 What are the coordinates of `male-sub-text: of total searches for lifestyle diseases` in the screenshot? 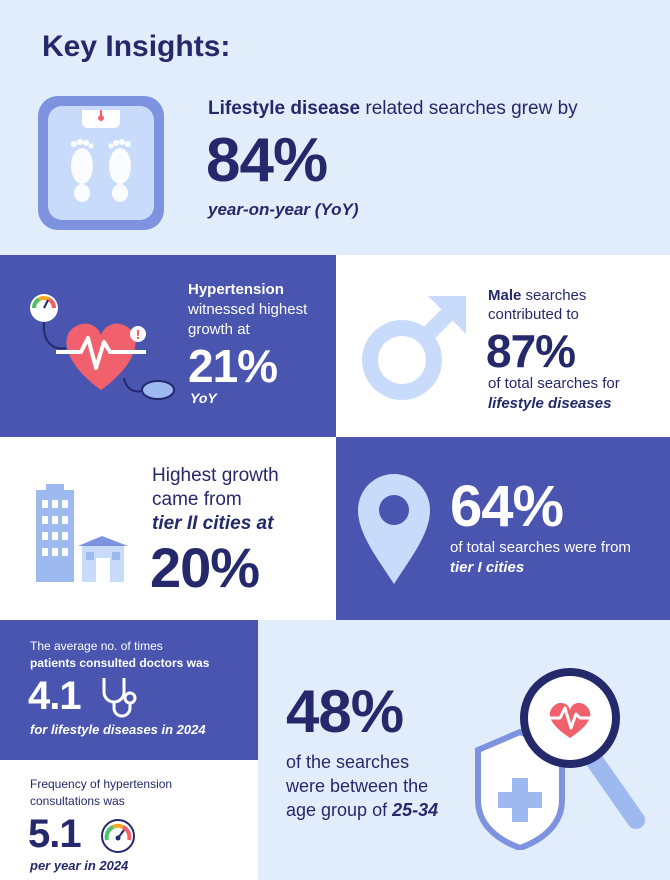 It's located at (554, 394).